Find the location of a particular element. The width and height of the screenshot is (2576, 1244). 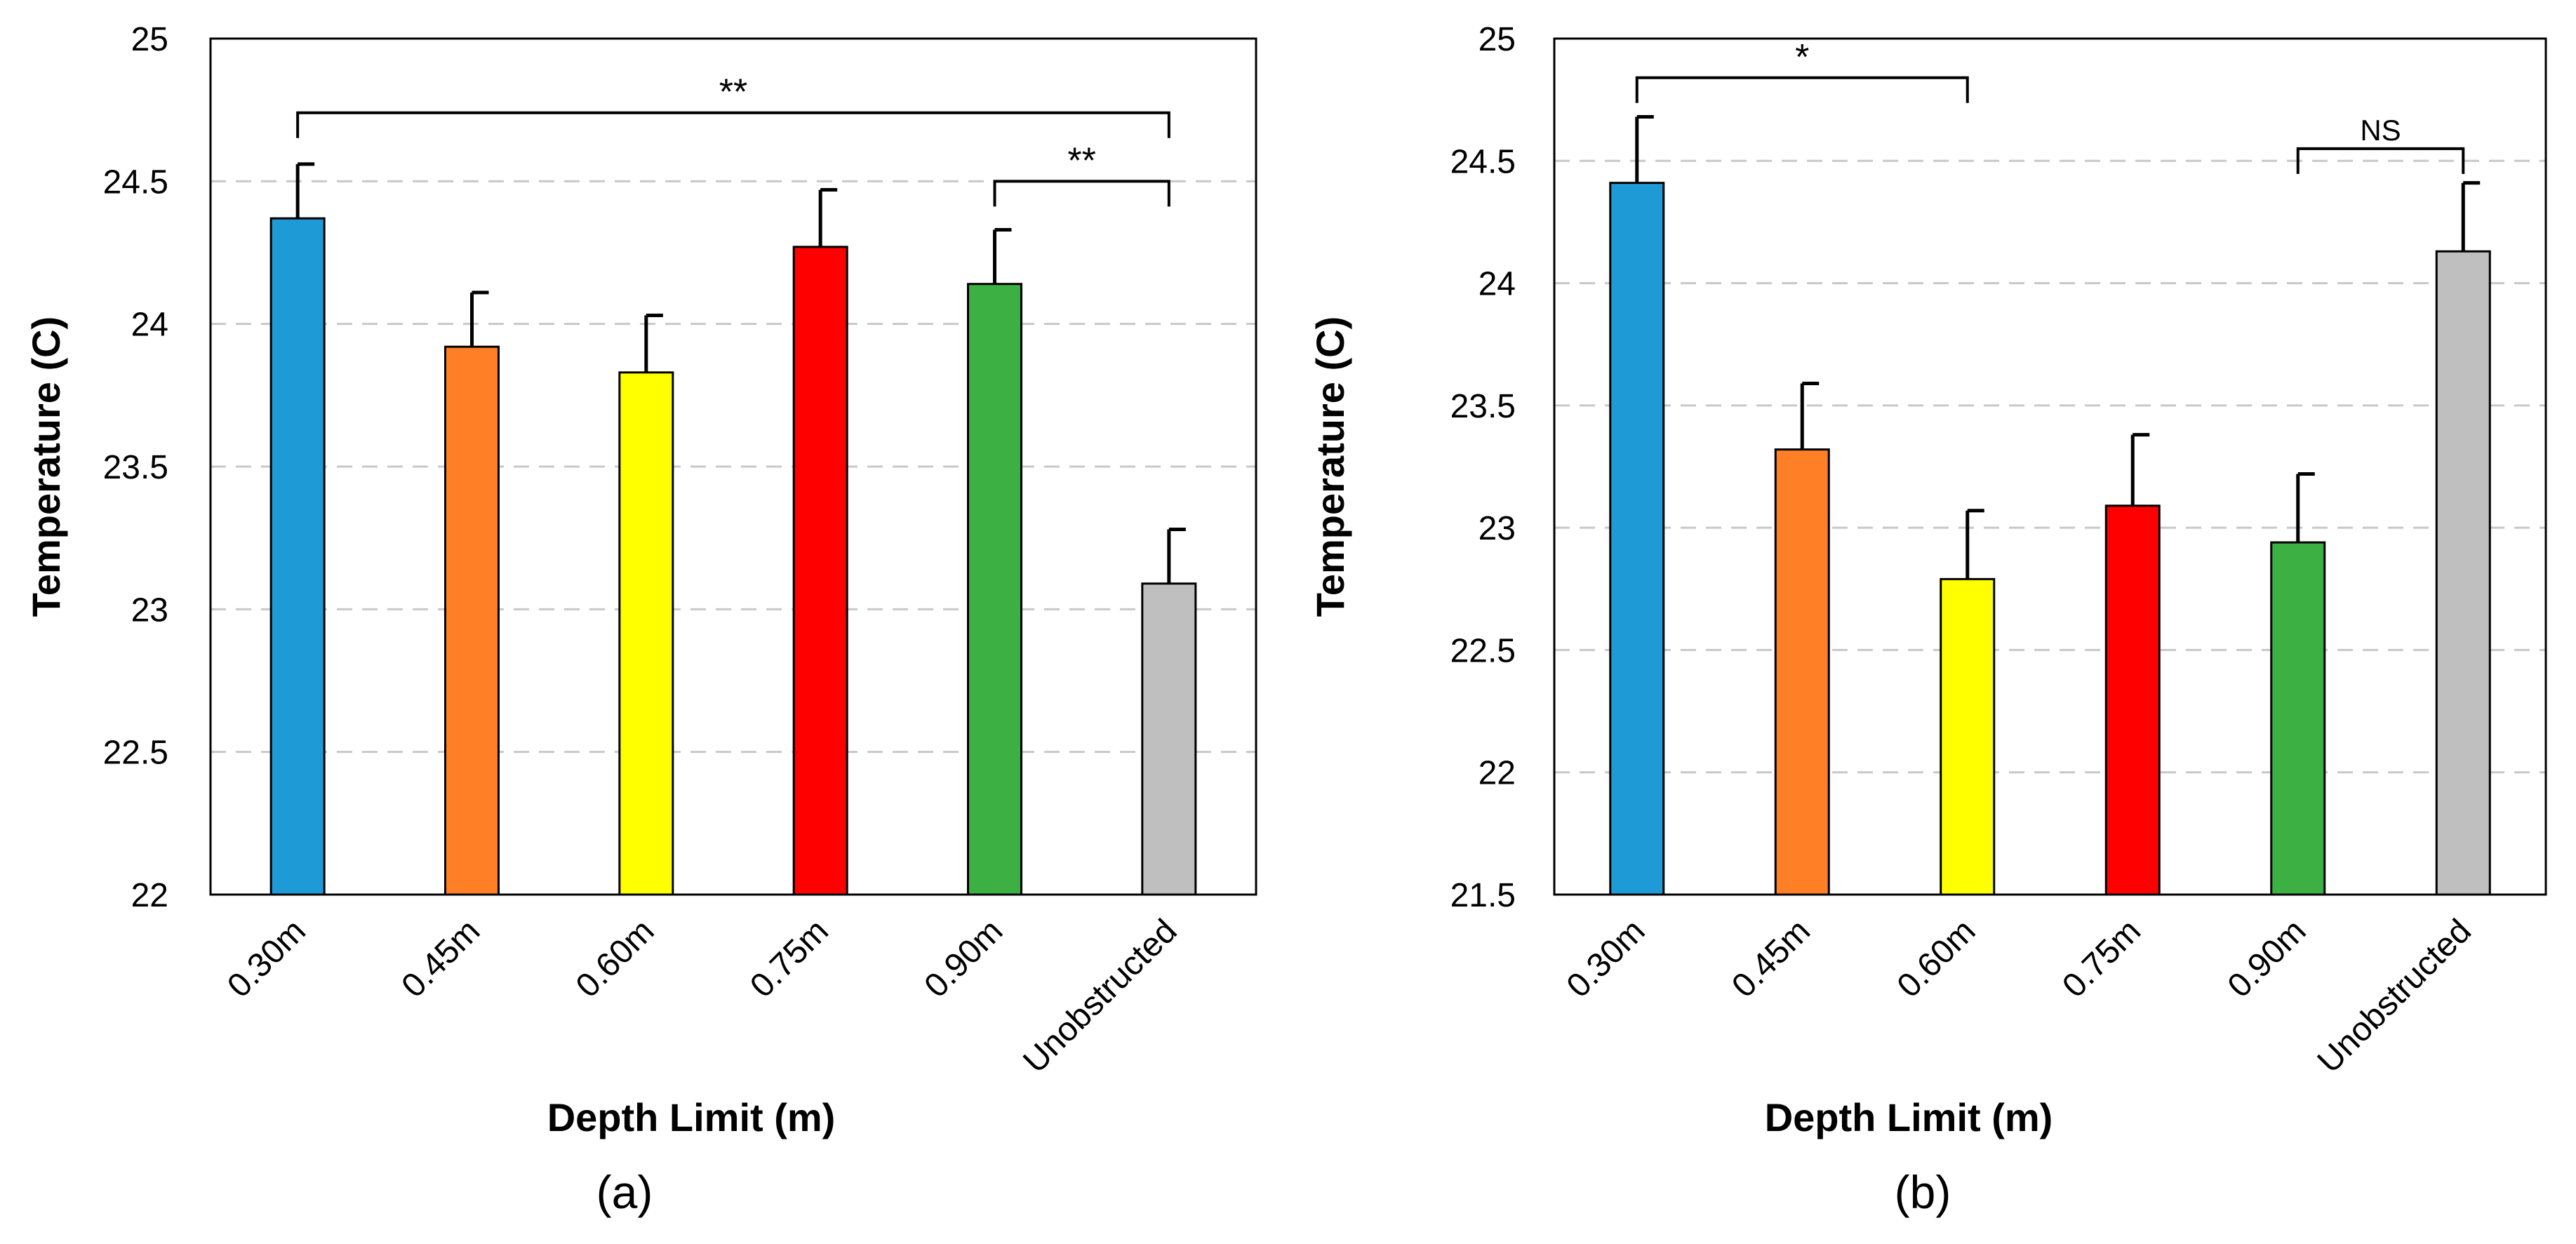

y-tick-label: 21.5 is located at coordinates (1483, 895).